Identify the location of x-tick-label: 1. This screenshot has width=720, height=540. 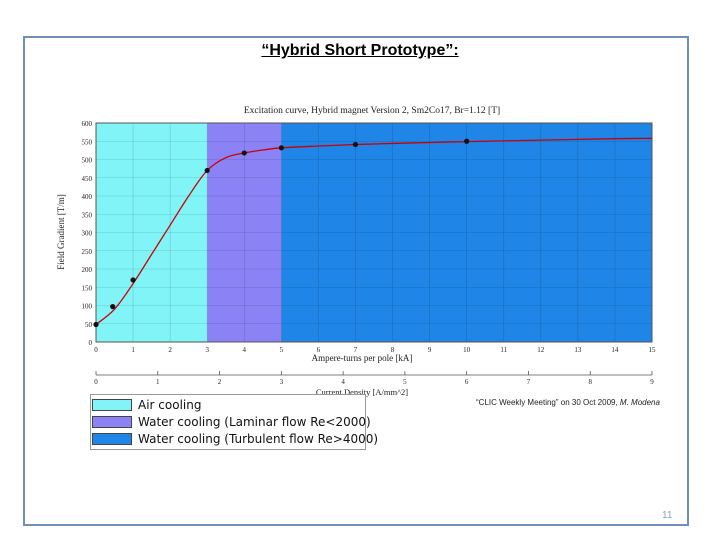
(133, 350).